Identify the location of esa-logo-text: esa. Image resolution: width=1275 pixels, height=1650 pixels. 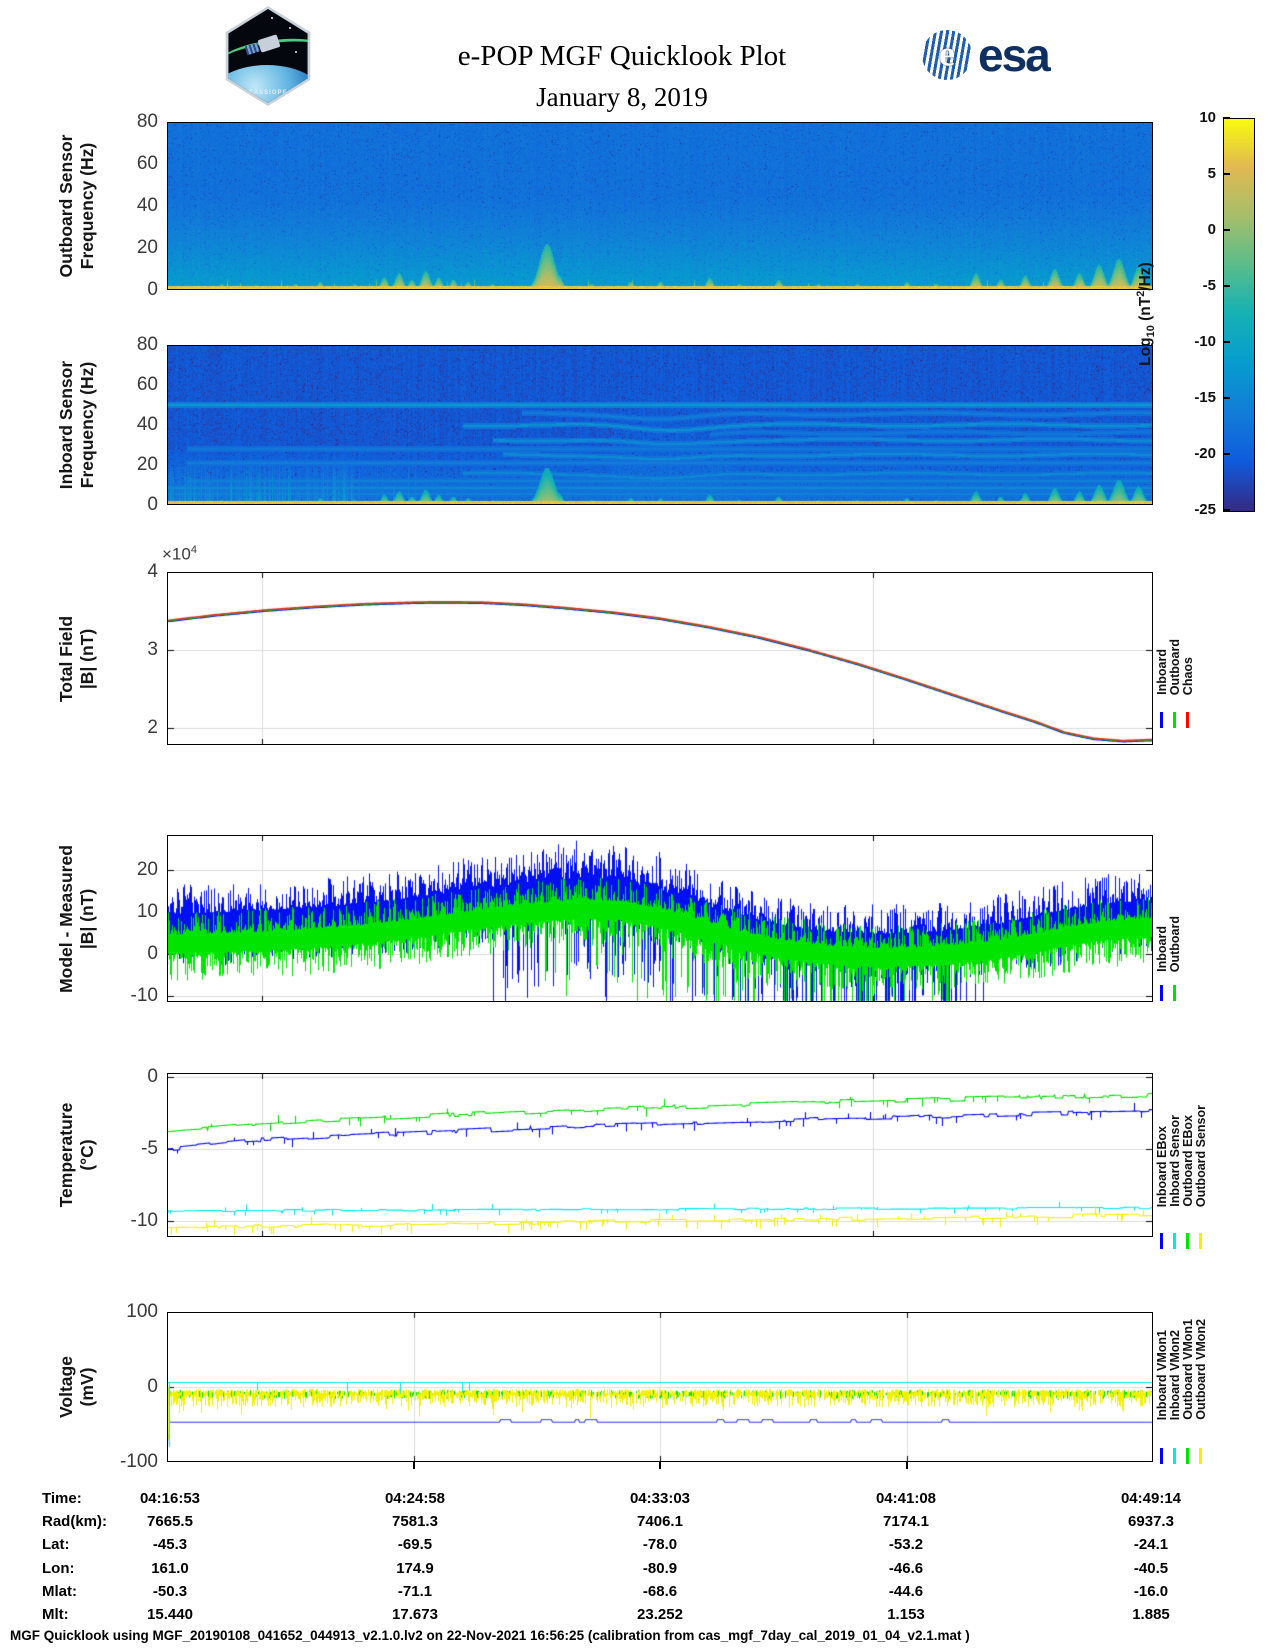
(1014, 55).